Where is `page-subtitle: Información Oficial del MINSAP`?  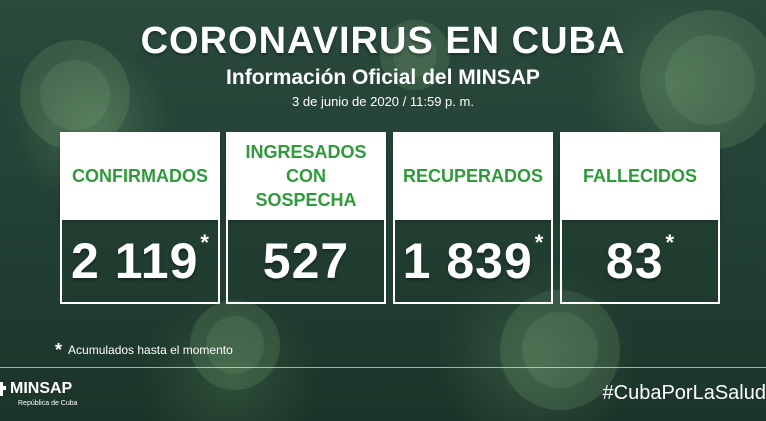
page-subtitle: Información Oficial del MINSAP is located at coordinates (383, 77).